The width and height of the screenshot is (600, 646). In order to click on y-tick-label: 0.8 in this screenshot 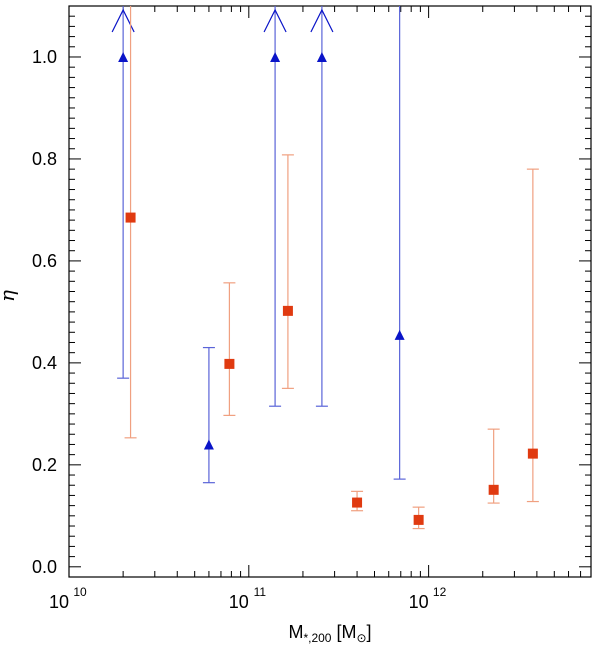, I will do `click(44, 159)`.